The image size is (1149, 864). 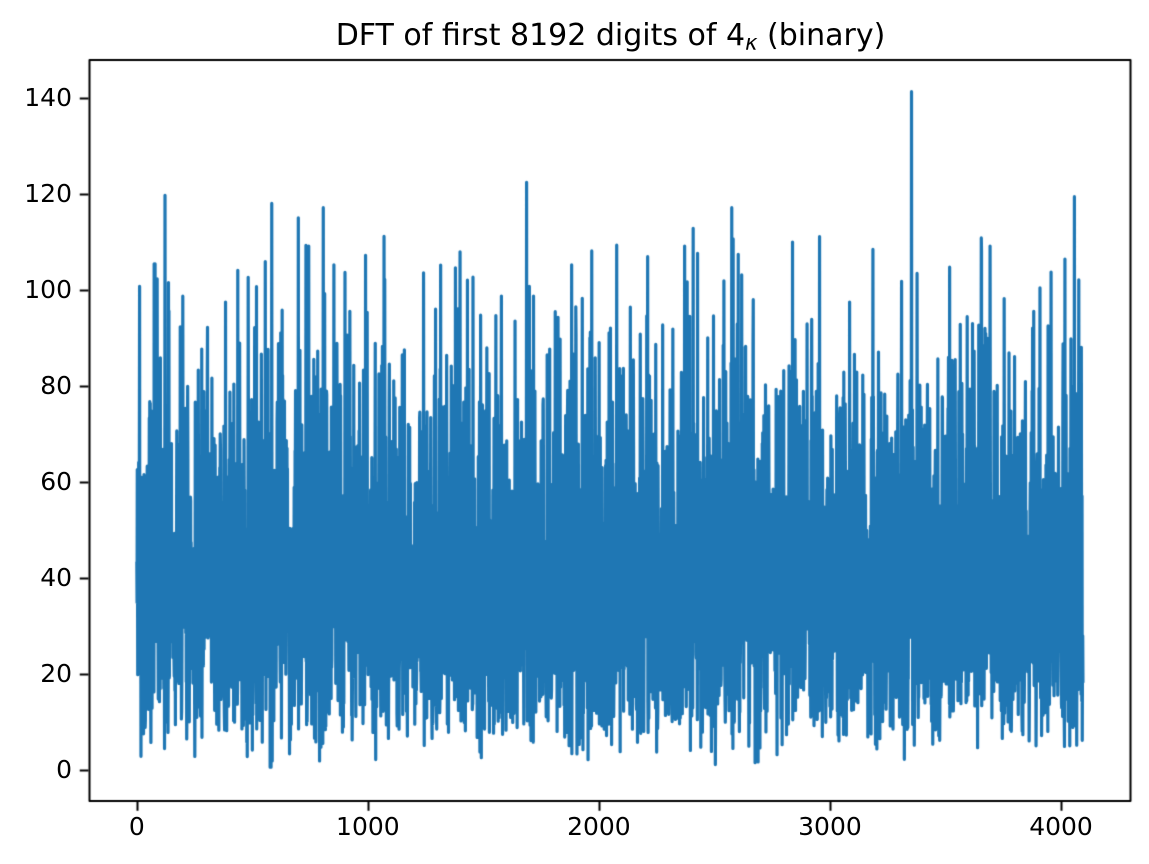 What do you see at coordinates (368, 826) in the screenshot?
I see `x-tick-label: 1000` at bounding box center [368, 826].